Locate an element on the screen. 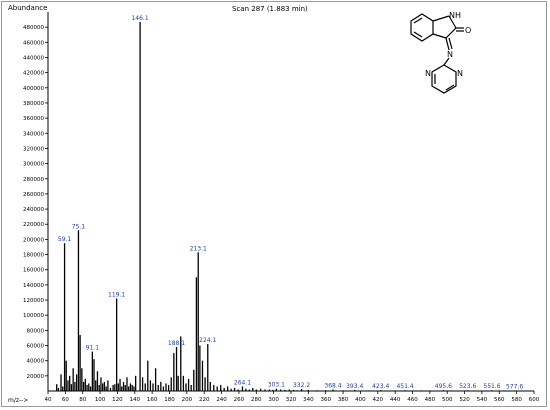 This screenshot has height=410, width=550. peak-label: 551.6 is located at coordinates (491, 386).